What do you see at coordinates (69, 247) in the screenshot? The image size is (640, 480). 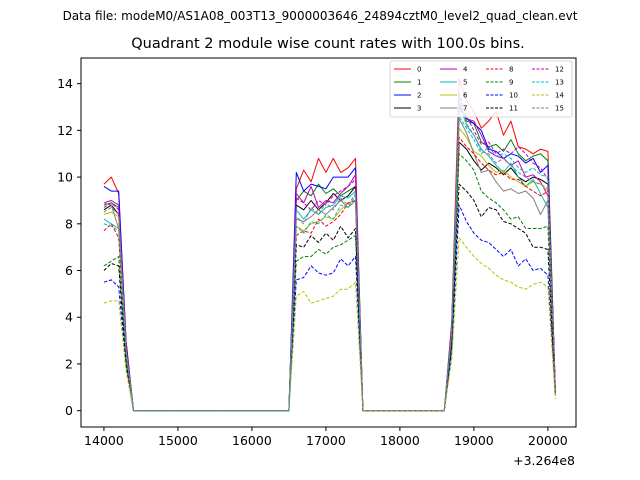 I see `y-axis: 0 2 4 6 8 10 12 14` at bounding box center [69, 247].